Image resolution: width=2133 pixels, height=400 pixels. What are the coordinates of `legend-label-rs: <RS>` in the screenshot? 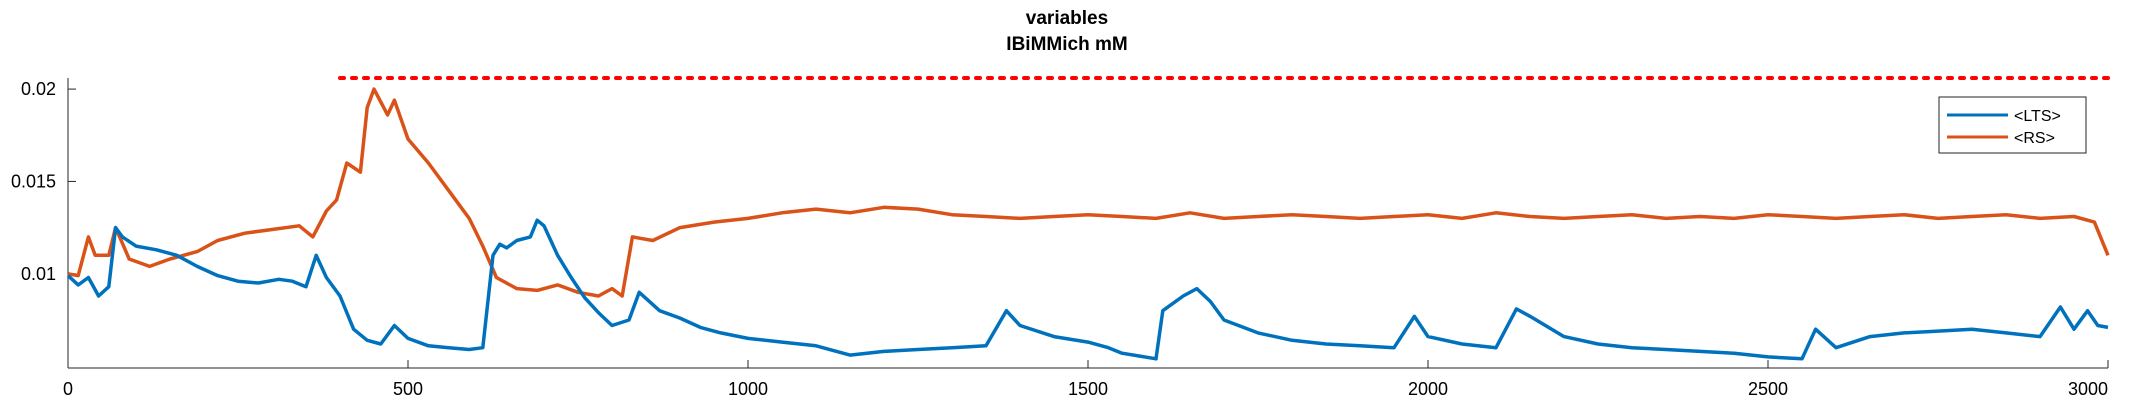 It's located at (2034, 138).